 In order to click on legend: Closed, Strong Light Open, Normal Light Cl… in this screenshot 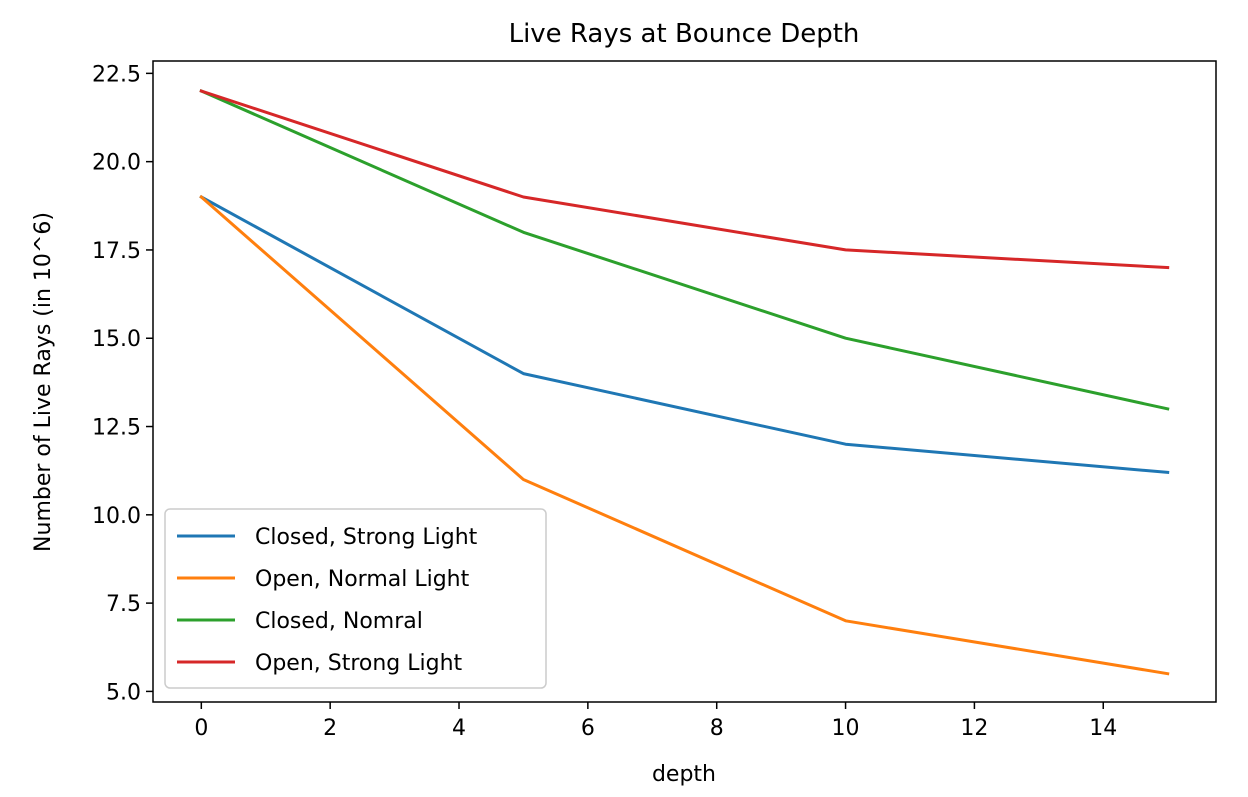, I will do `click(355, 598)`.